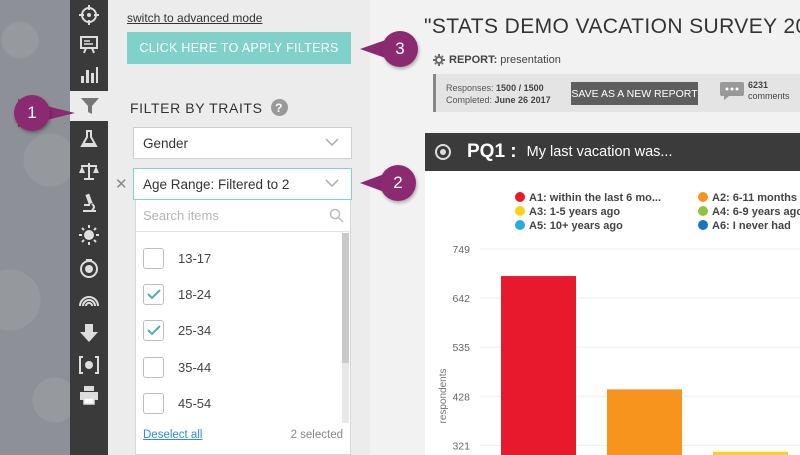 Image resolution: width=800 pixels, height=455 pixels. I want to click on list-item: 25-34, so click(177, 330).